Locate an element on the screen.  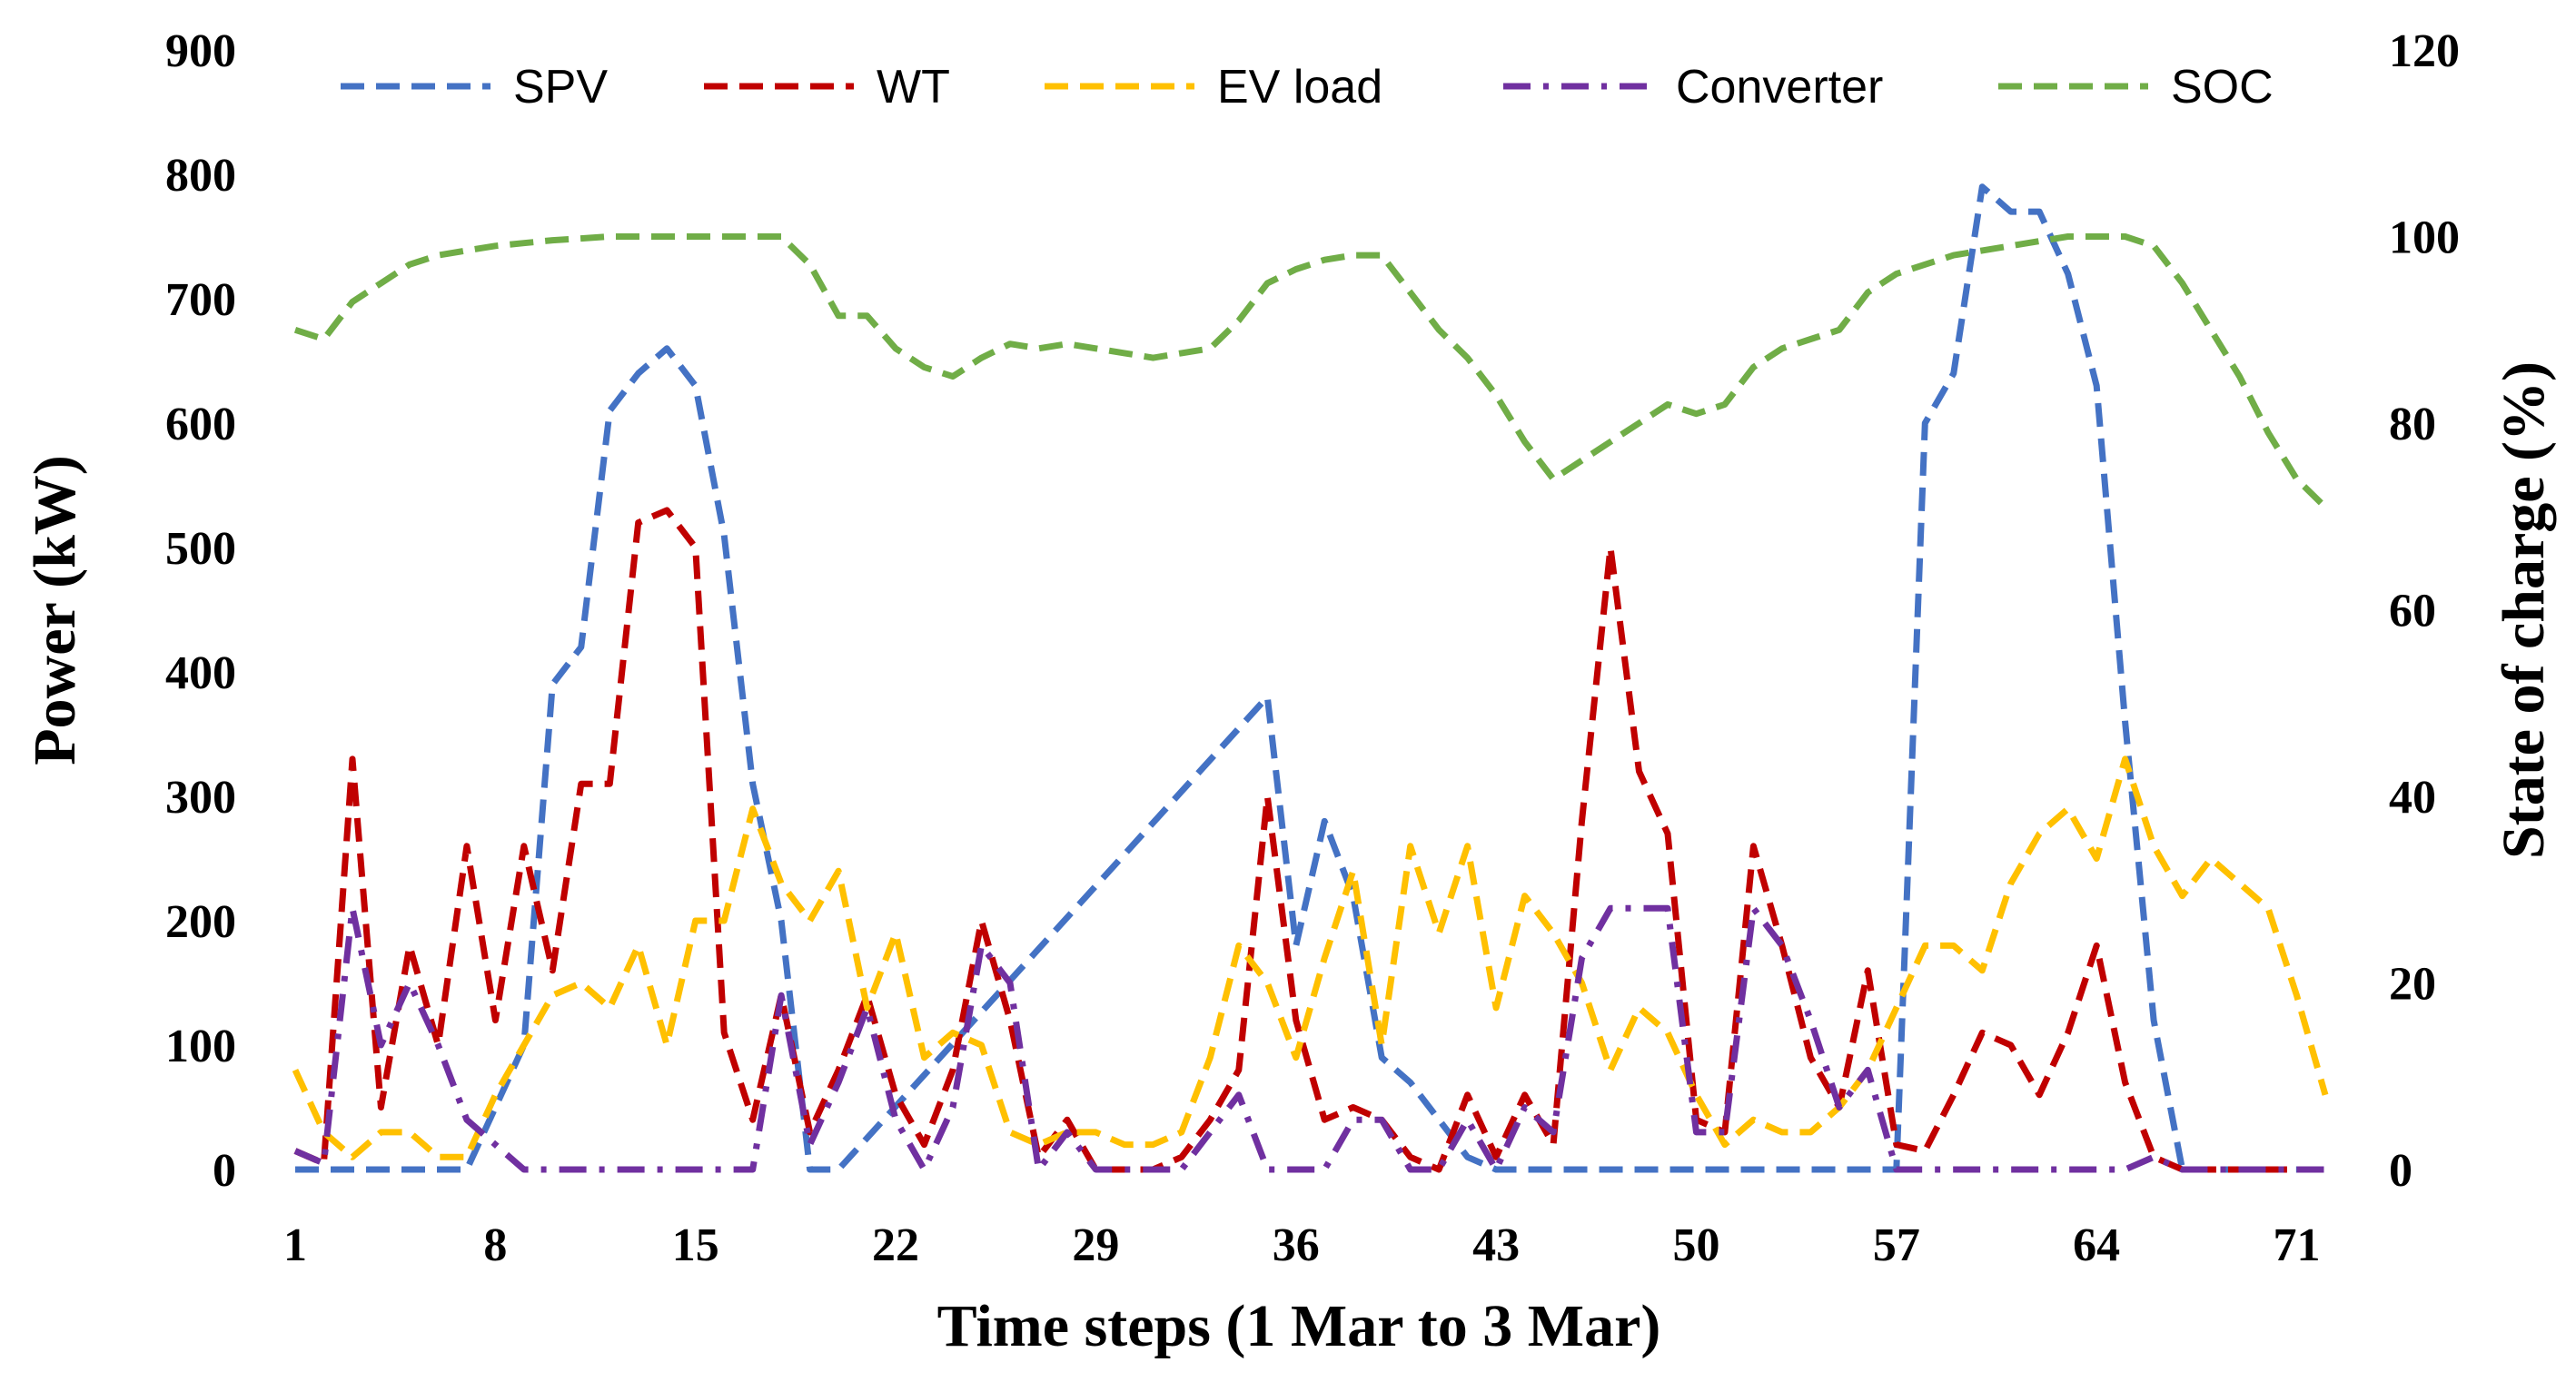
y2-tick-label: 60 is located at coordinates (2412, 611).